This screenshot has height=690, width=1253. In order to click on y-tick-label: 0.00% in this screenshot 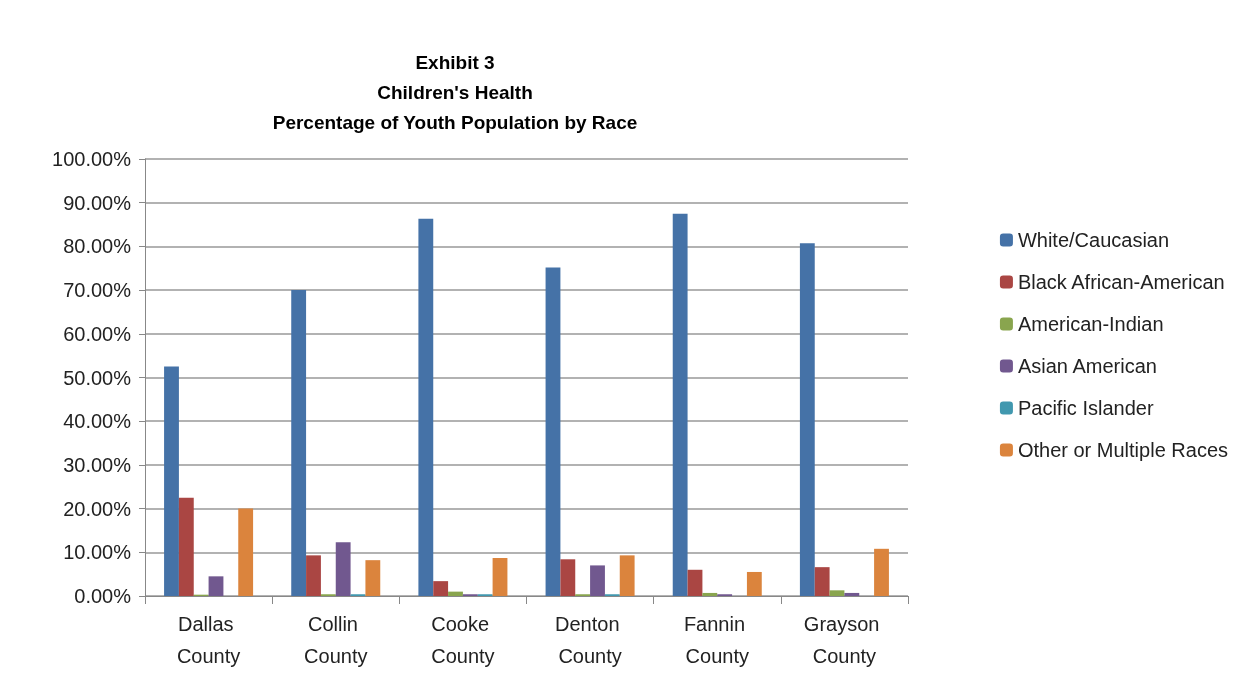, I will do `click(103, 596)`.